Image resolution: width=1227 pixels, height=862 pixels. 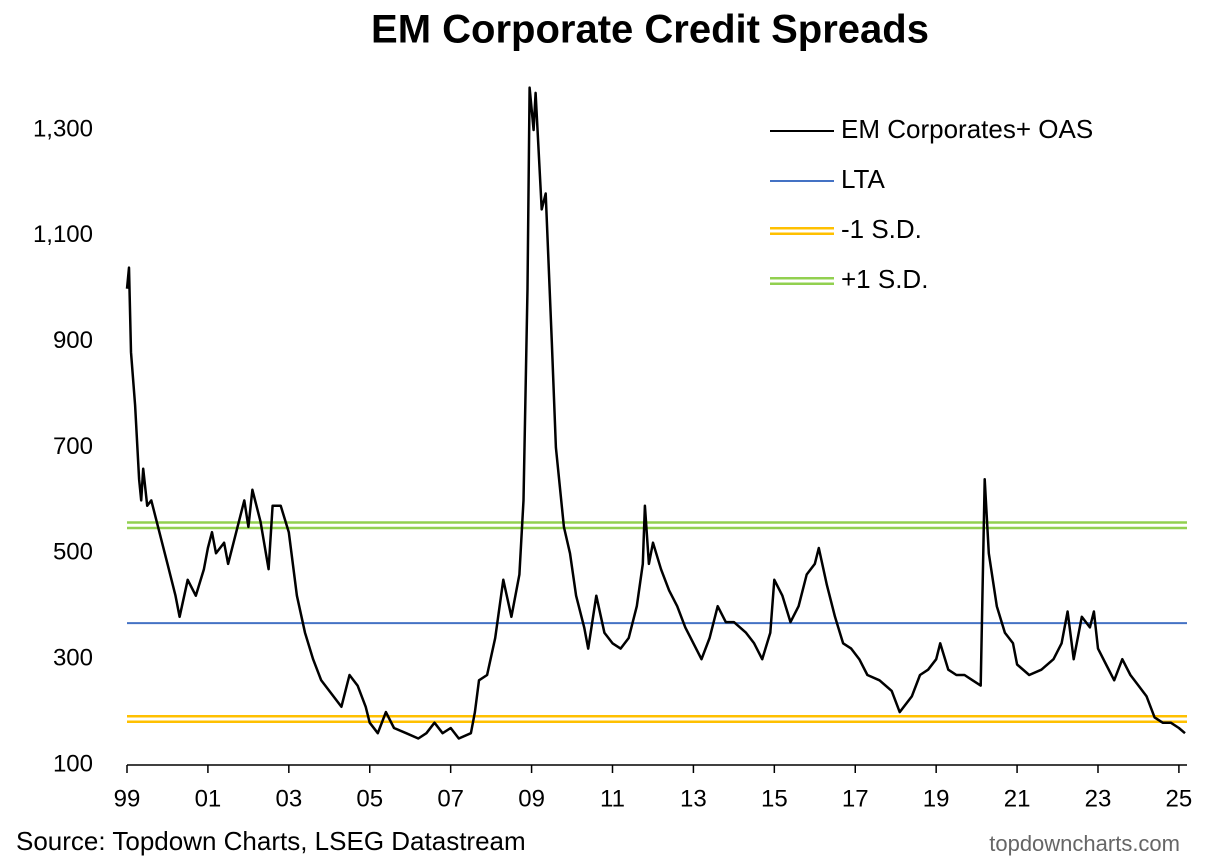 I want to click on y-tick-label: 1,300, so click(x=63, y=128).